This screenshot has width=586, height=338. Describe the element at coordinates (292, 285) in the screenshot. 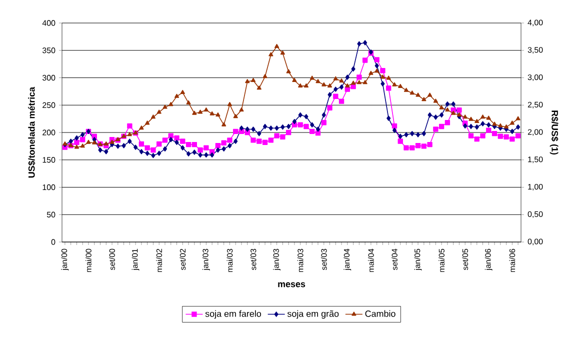

I see `x-axis-title: meses` at that location.